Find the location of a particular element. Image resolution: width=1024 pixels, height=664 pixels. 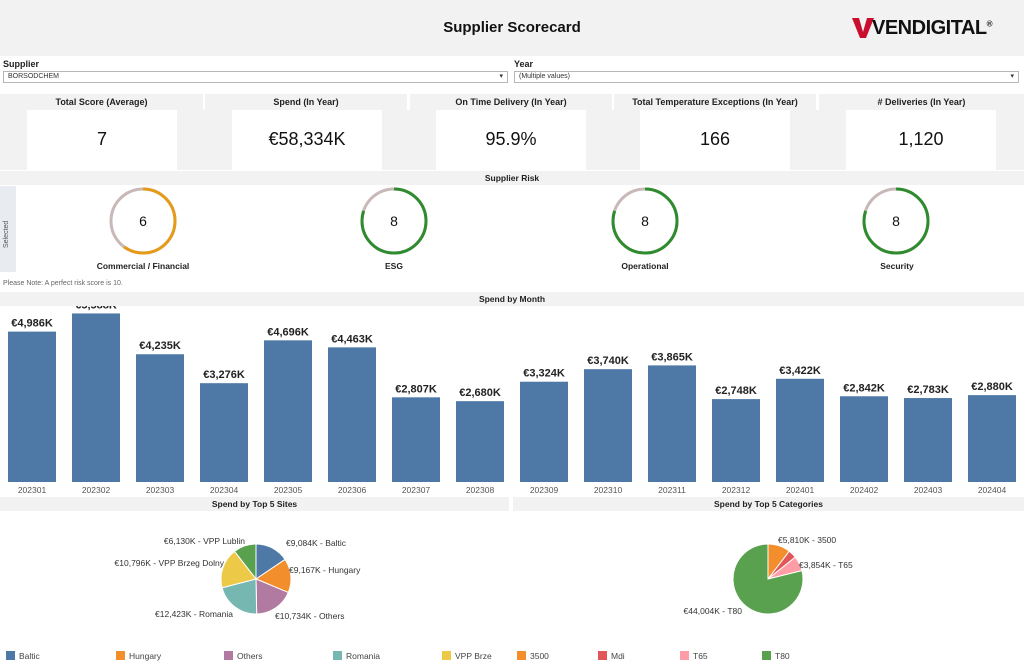

spend-by-month-header: Spend by Month is located at coordinates (512, 299).